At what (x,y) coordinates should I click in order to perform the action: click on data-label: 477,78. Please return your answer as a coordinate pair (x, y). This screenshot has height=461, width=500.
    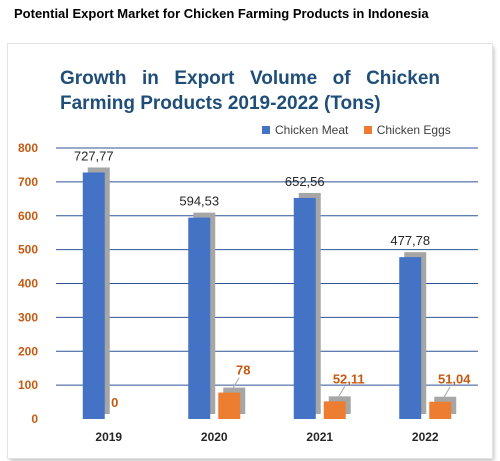
    Looking at the image, I should click on (410, 240).